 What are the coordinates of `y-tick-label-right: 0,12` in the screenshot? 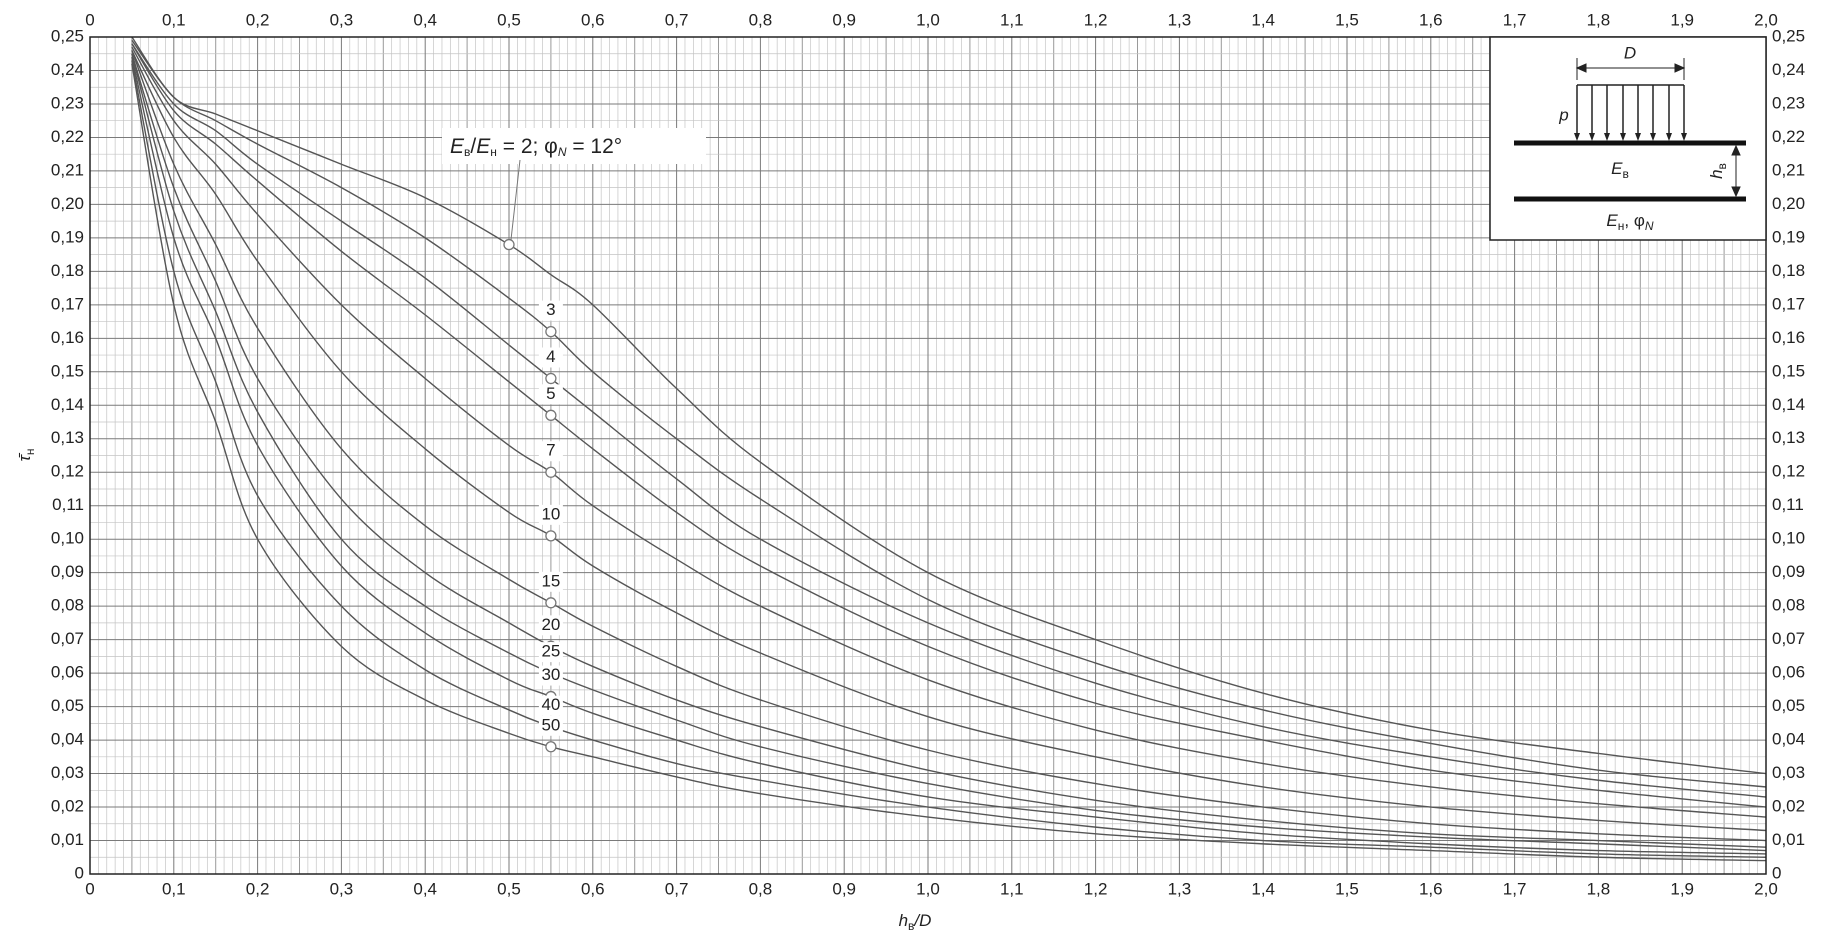 It's located at (1788, 471).